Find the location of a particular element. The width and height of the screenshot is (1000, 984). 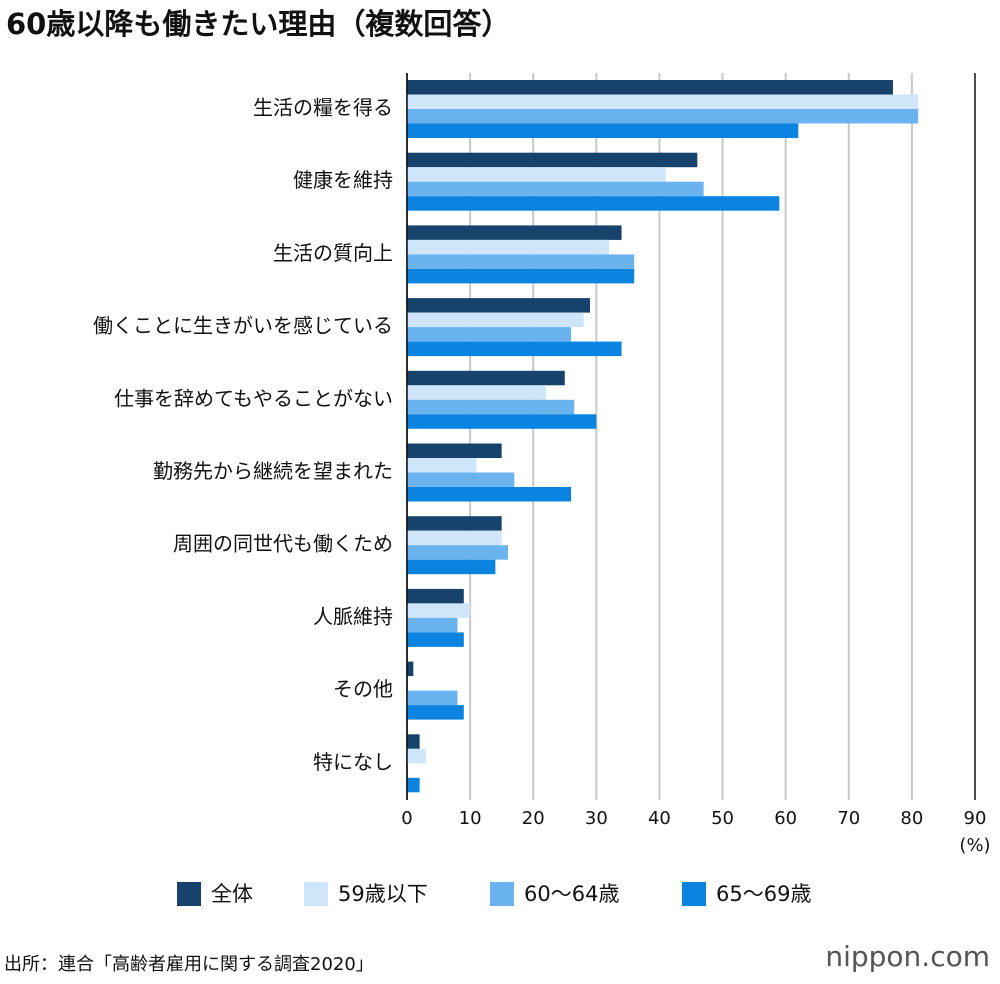

category-label: 健康を維持 is located at coordinates (343, 180).